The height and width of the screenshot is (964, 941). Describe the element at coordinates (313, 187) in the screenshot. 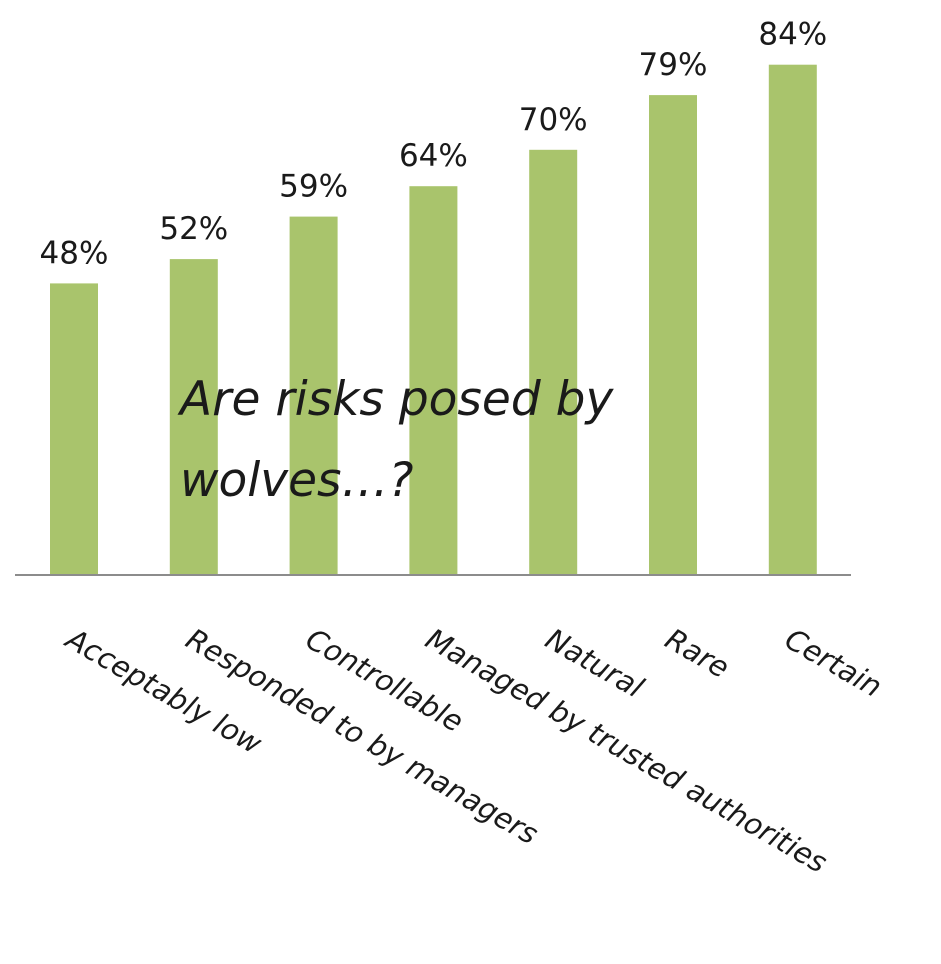

I see `data-label-2: 59%` at that location.